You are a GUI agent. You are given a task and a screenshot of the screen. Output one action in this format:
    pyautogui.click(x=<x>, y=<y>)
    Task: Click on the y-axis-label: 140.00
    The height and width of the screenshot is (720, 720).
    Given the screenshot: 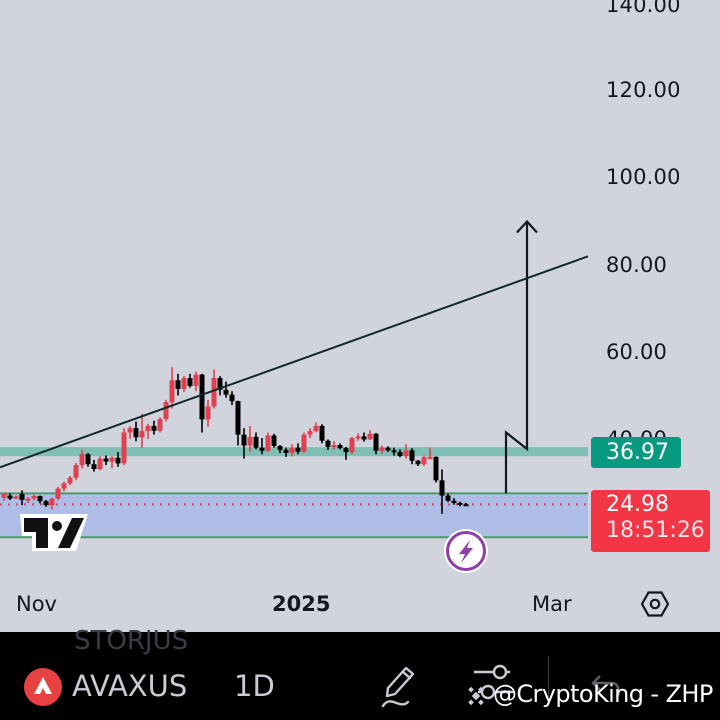 What is the action you would take?
    pyautogui.click(x=643, y=8)
    